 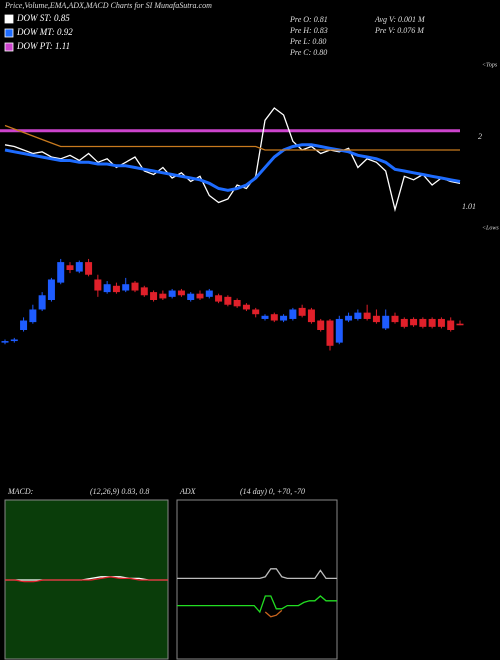 What do you see at coordinates (400, 19) in the screenshot?
I see `stat-label: Avg V: 0.001 M` at bounding box center [400, 19].